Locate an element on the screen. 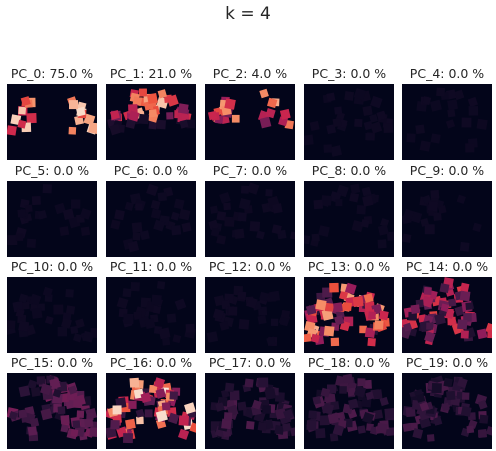 The width and height of the screenshot is (496, 451). panel-pc-14: PC_14: 0.0 % is located at coordinates (447, 306).